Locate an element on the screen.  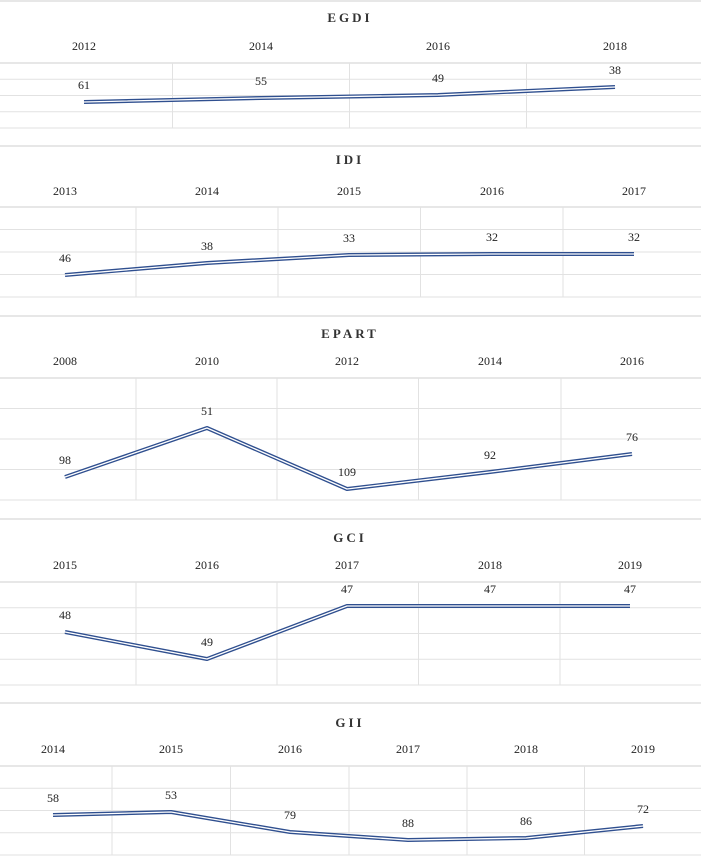
data-label: 88 is located at coordinates (408, 823).